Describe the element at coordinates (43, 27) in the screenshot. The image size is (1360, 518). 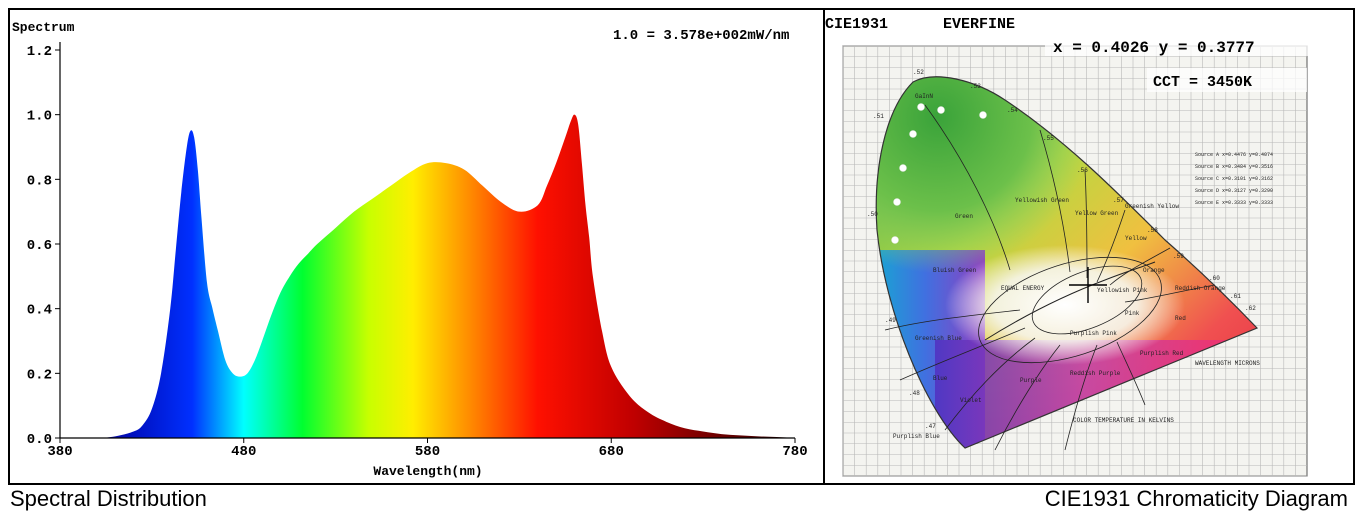
I see `chart-title: Spectrum` at that location.